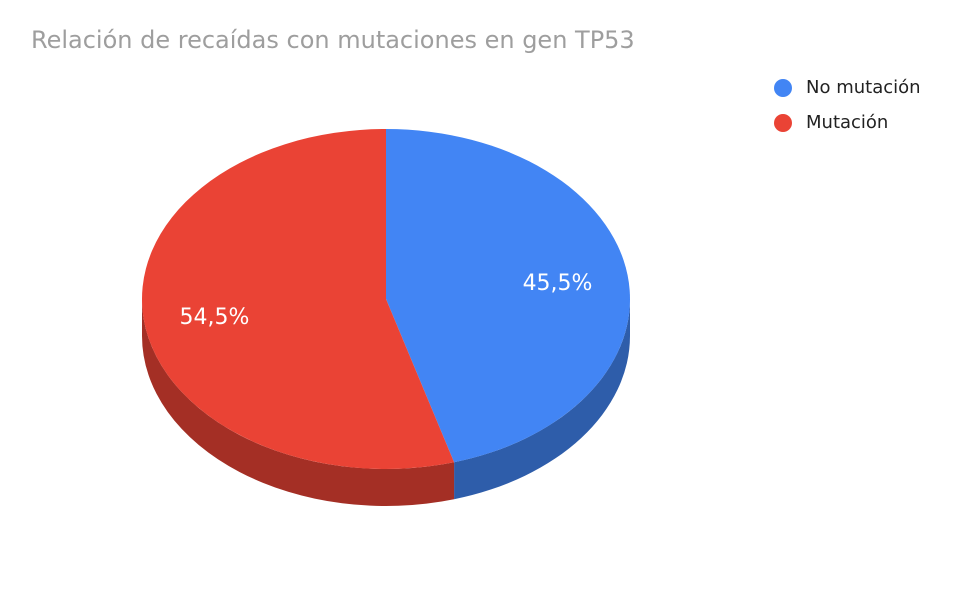  Describe the element at coordinates (558, 283) in the screenshot. I see `slice-label-no-mutacion: 45,5%` at that location.